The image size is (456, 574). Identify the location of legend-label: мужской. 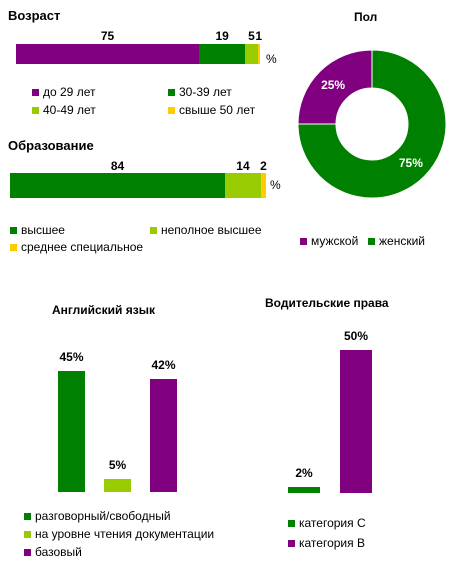
(335, 241).